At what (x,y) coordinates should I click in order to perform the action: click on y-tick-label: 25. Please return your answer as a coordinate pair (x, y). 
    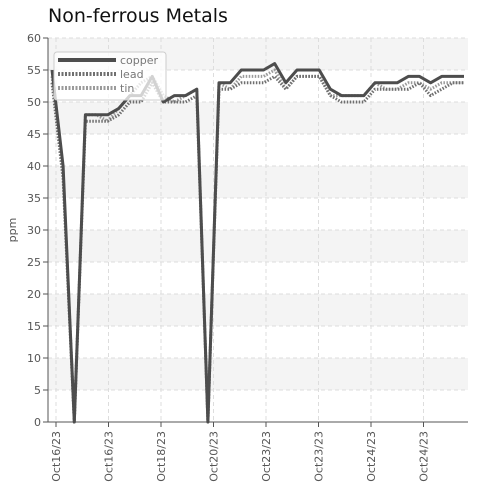
    Looking at the image, I should click on (34, 262).